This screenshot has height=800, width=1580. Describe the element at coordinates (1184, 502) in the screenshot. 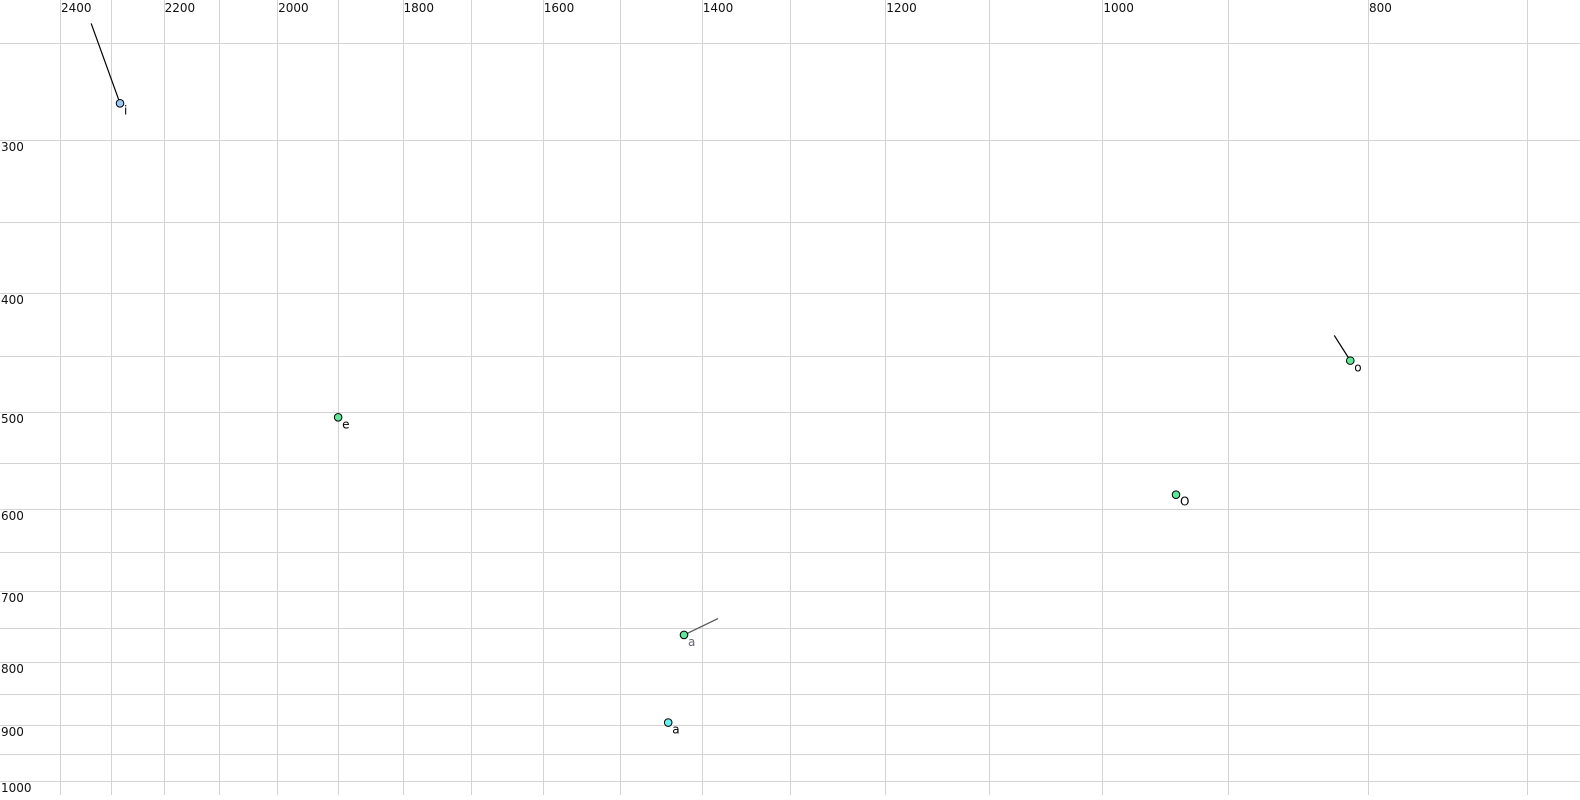

I see `vowel-label: O` at that location.